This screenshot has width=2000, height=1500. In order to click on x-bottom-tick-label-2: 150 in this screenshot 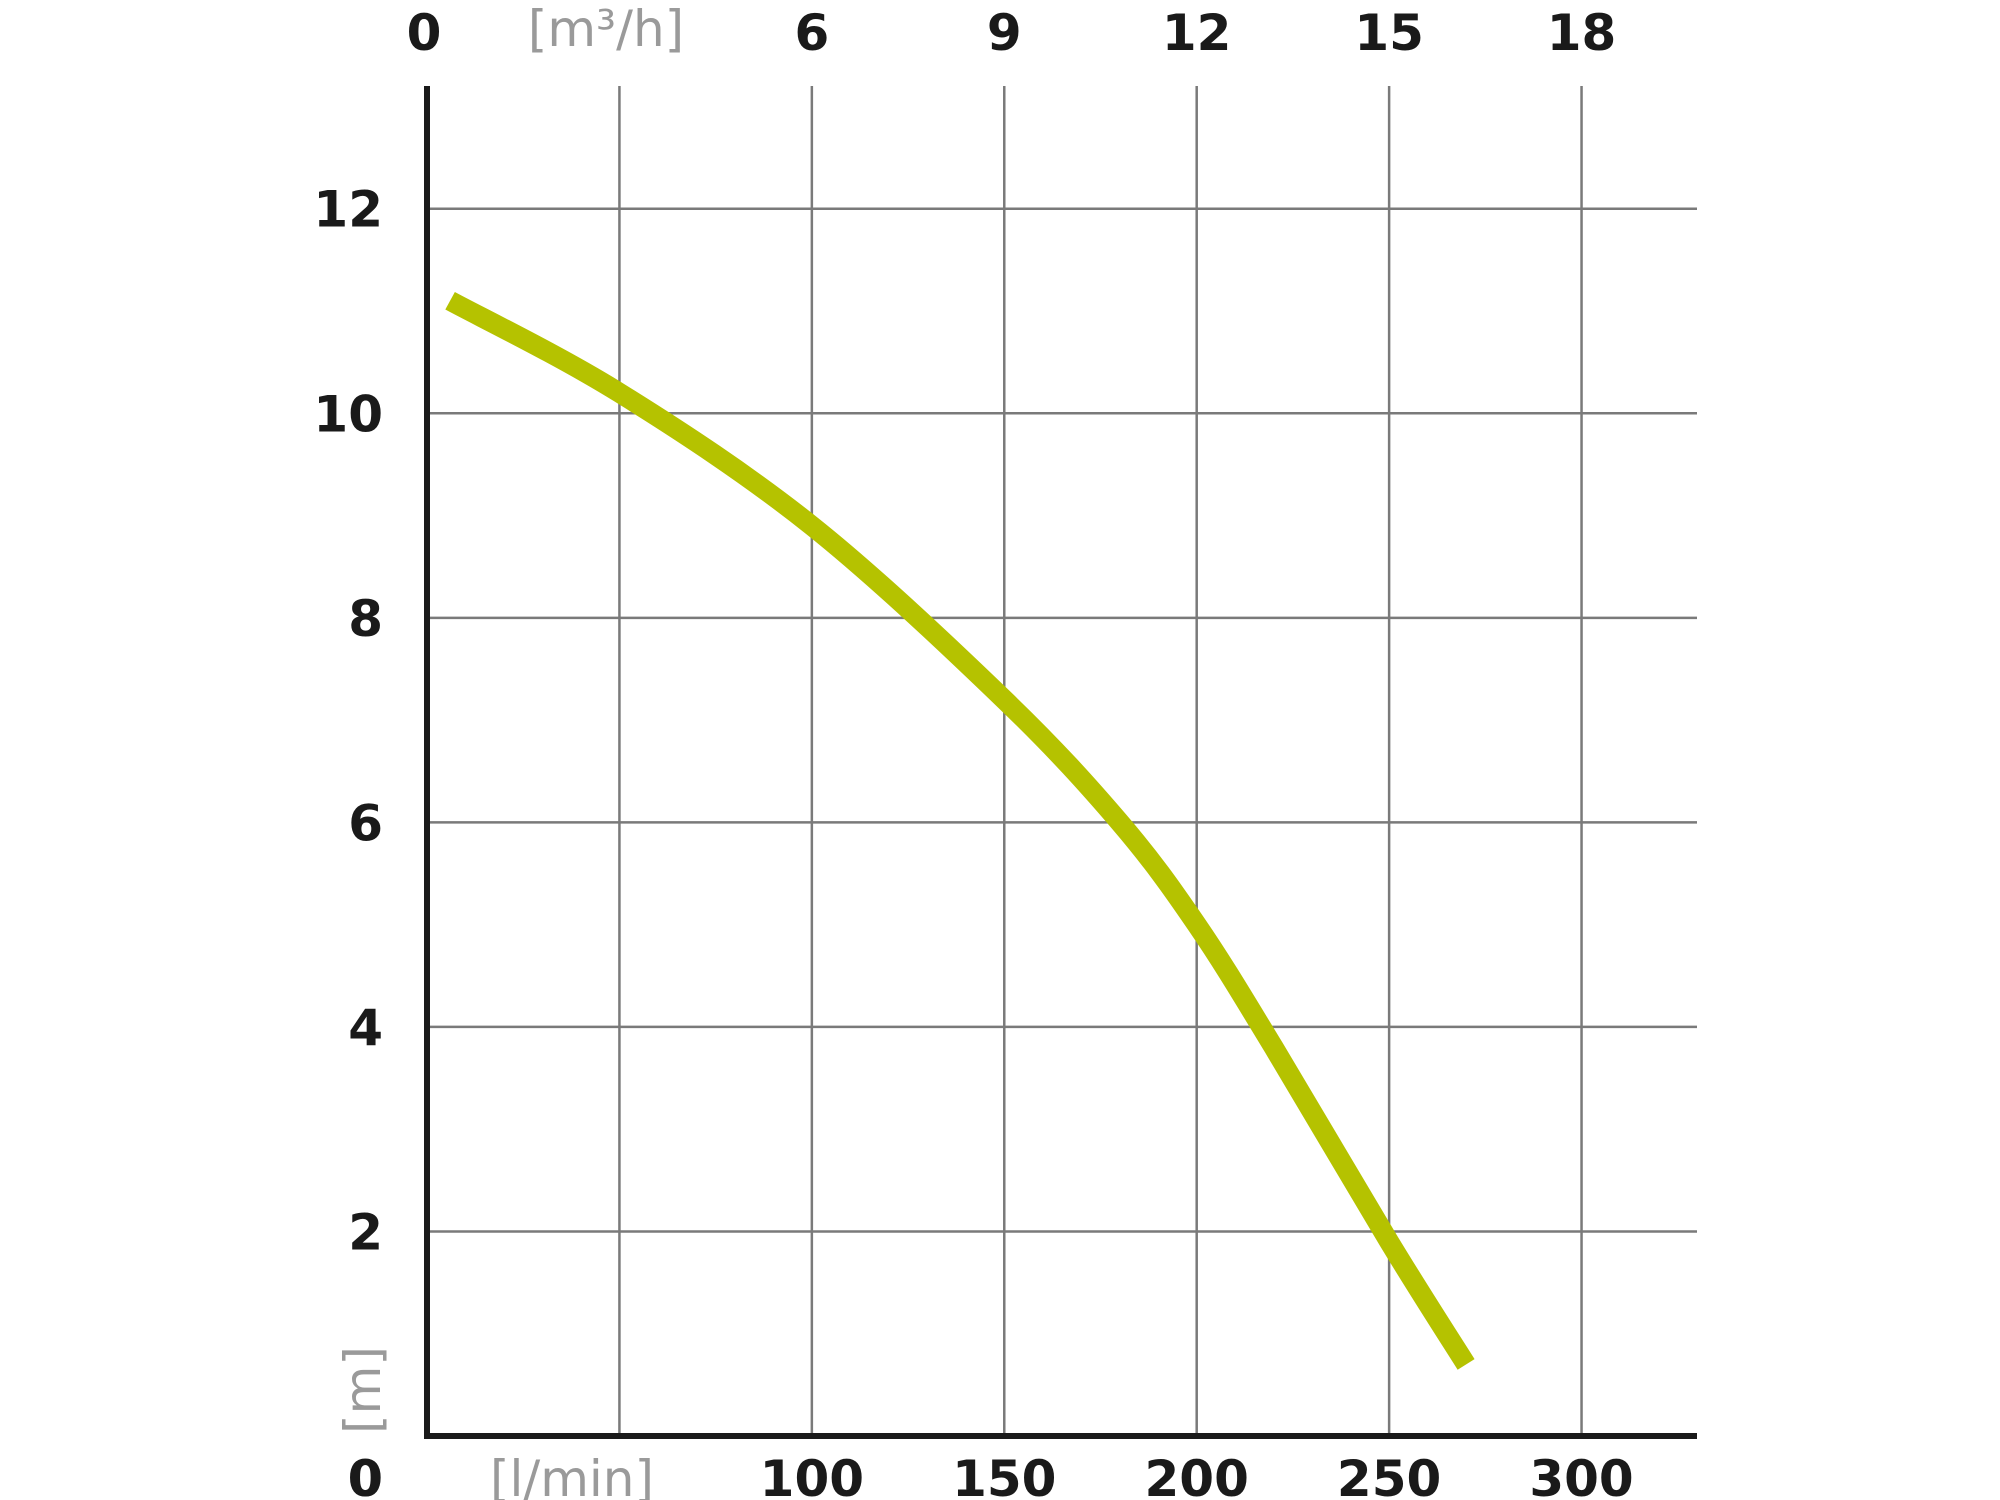, I will do `click(1004, 1475)`.